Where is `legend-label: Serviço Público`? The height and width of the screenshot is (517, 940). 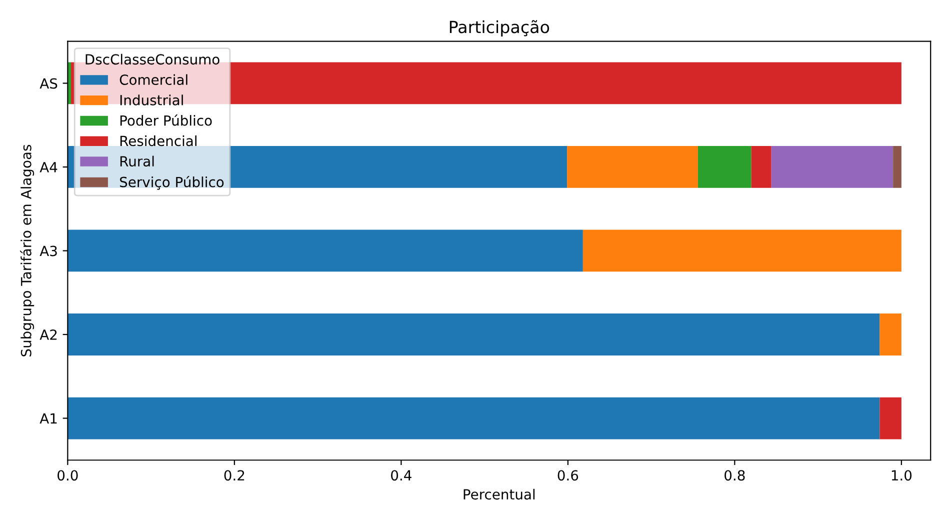
legend-label: Serviço Público is located at coordinates (172, 183).